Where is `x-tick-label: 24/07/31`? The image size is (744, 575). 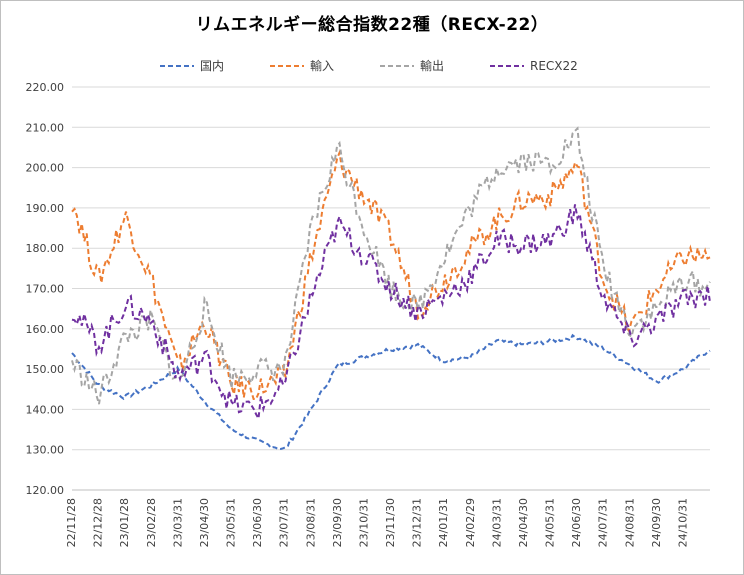
x-tick-label: 24/07/31 is located at coordinates (603, 522).